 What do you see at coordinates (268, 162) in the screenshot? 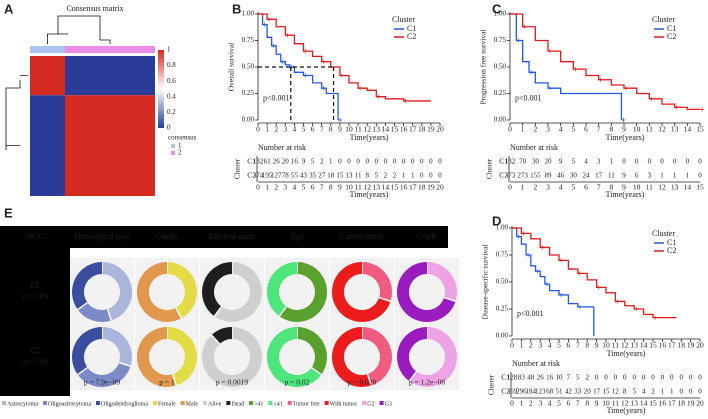
I see `risk-count: 61` at bounding box center [268, 162].